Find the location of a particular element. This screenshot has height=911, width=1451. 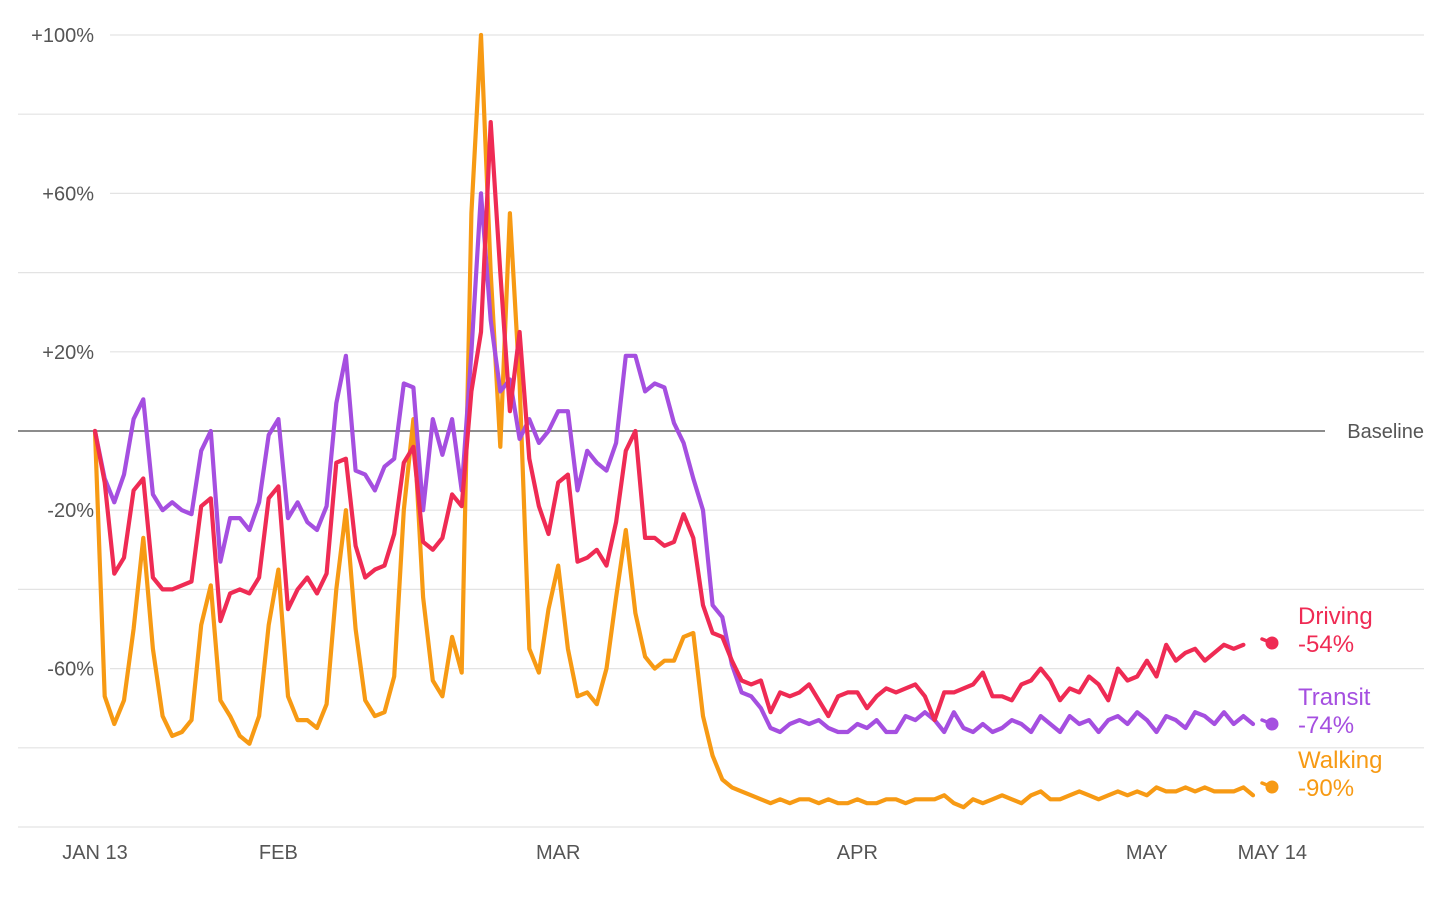

x-tick-label: APR is located at coordinates (857, 853).